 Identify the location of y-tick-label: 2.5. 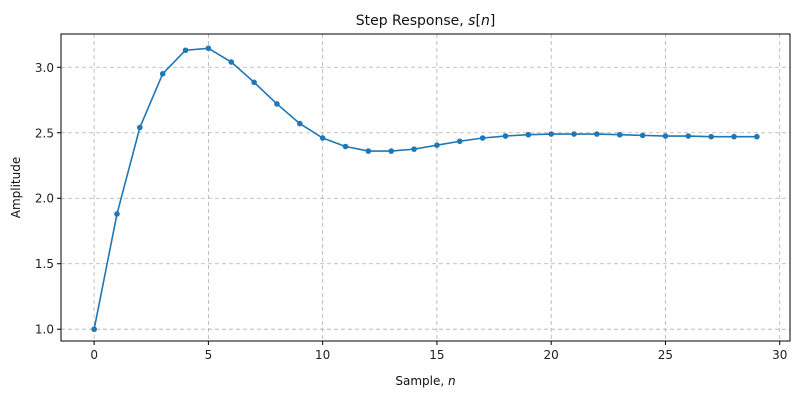
(44, 133).